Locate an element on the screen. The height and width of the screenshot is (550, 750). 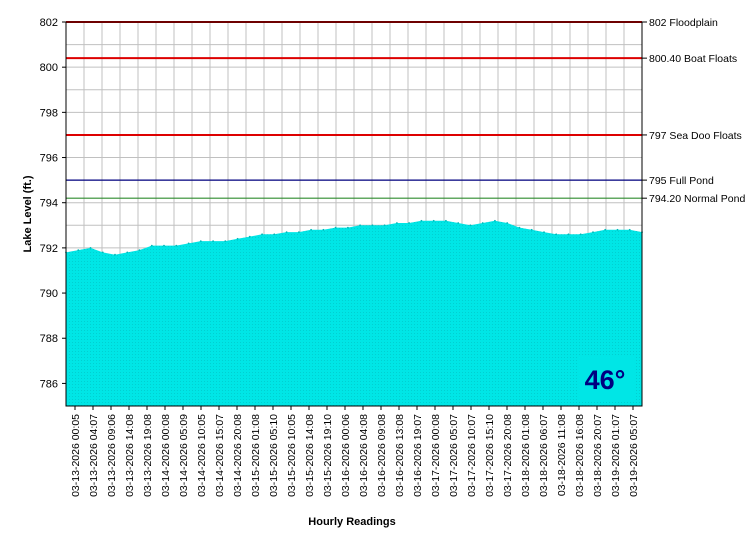
y-axis-ticks: 786 788 790 792 794 796 798 800 802 is located at coordinates (53, 203).